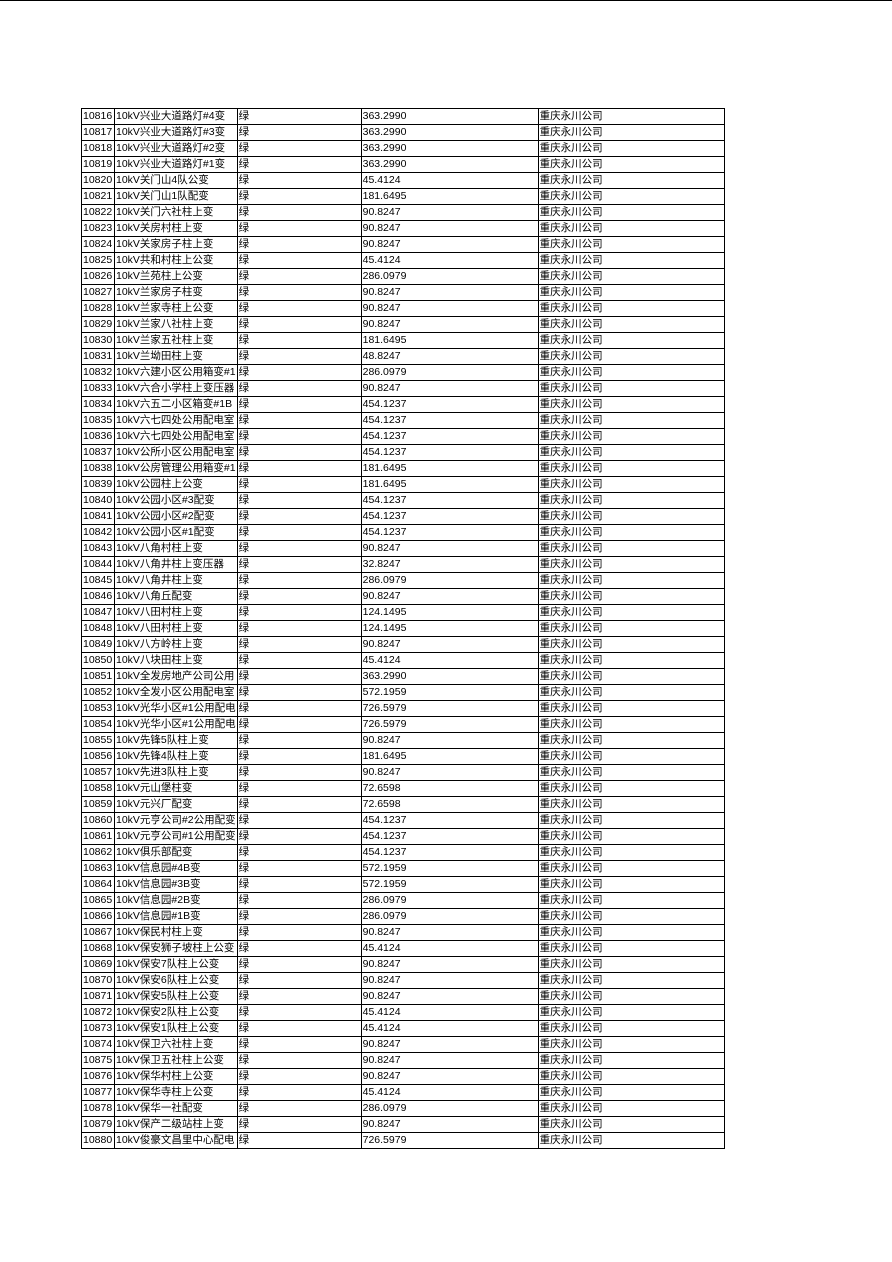 This screenshot has width=892, height=1262. Describe the element at coordinates (98, 740) in the screenshot. I see `cell-id: 10855` at that location.